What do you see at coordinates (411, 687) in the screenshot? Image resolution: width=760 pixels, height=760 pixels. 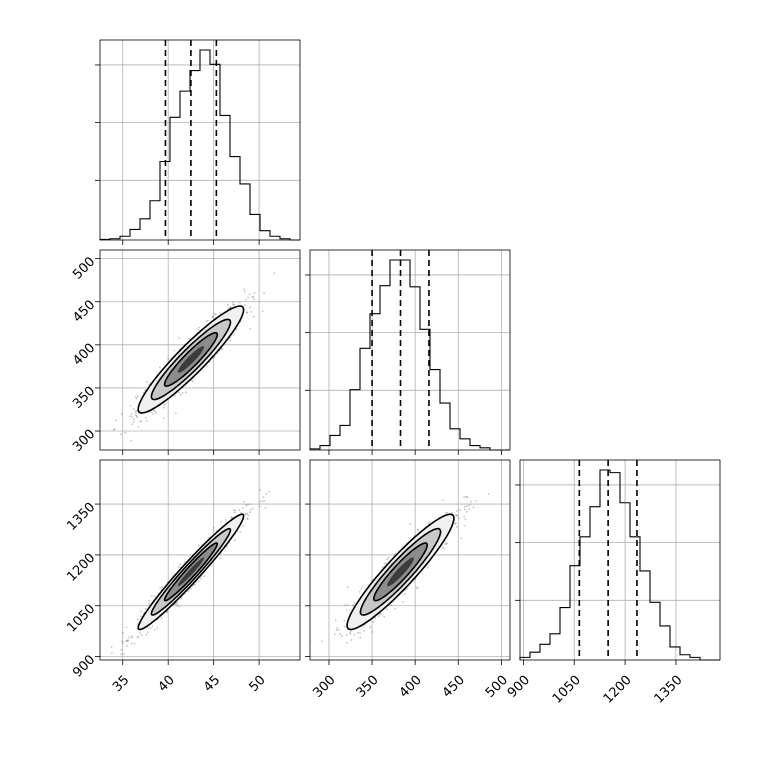 I see `x-tick-label: 400` at bounding box center [411, 687].